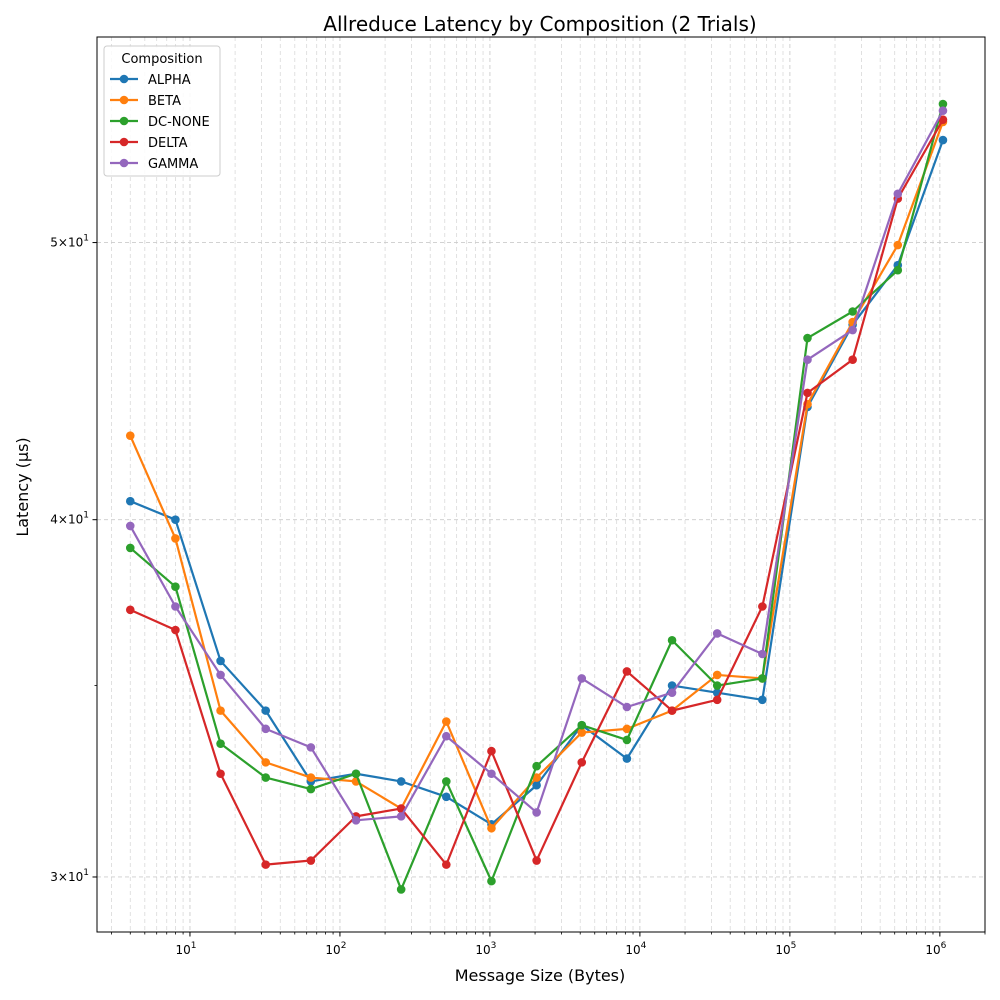  Describe the element at coordinates (194, 946) in the screenshot. I see `x-tick-exponent: 1` at that location.